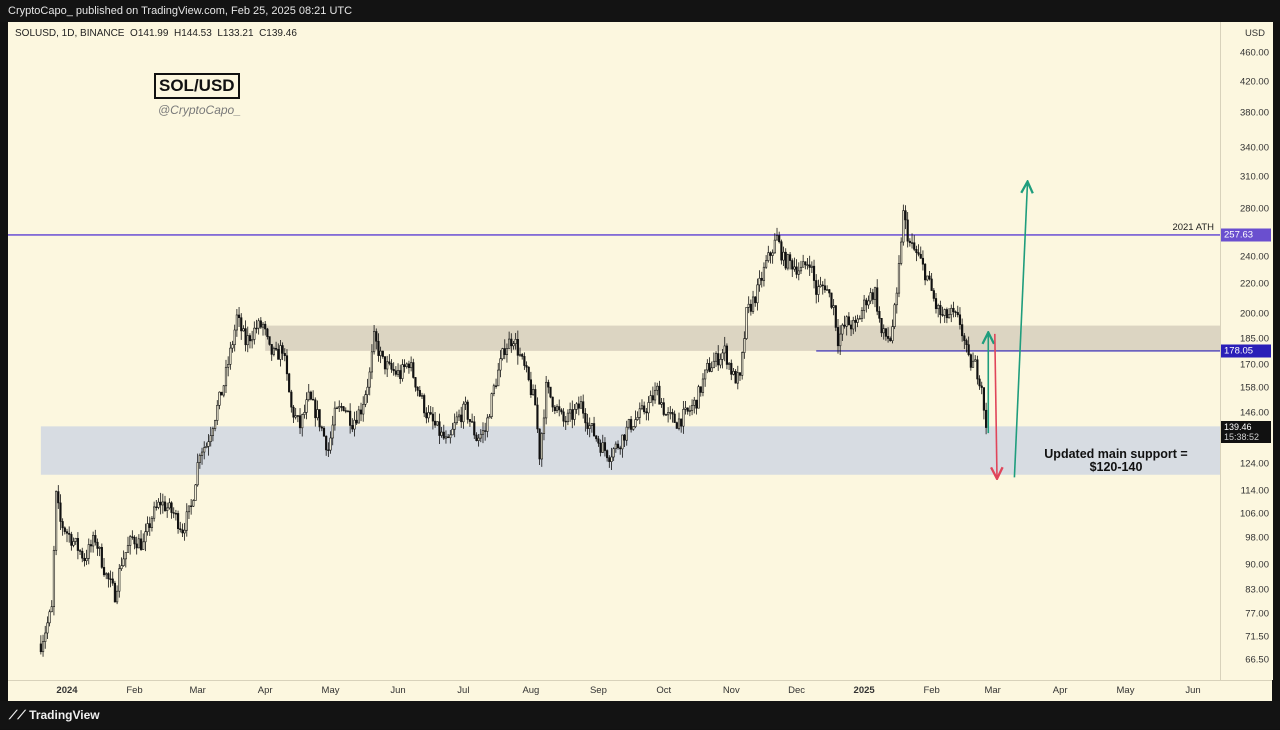  What do you see at coordinates (1257, 614) in the screenshot?
I see `y-tick-label: 77.00` at bounding box center [1257, 614].